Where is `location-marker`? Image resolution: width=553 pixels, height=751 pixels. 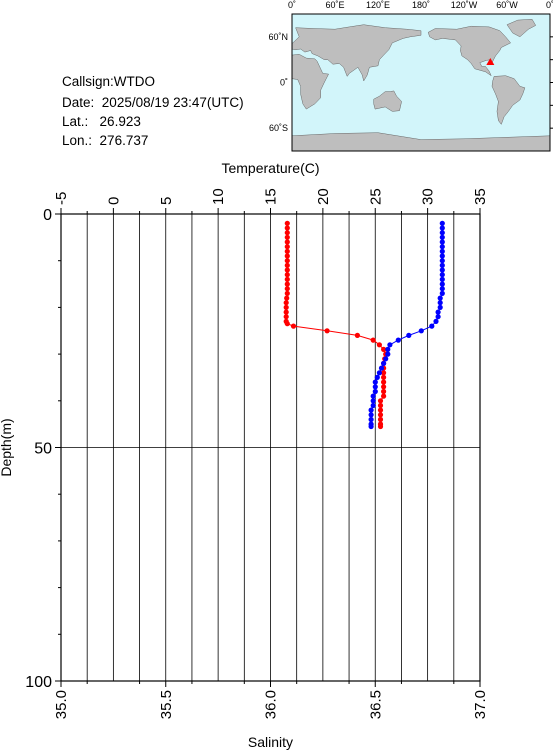
location-marker is located at coordinates (490, 62).